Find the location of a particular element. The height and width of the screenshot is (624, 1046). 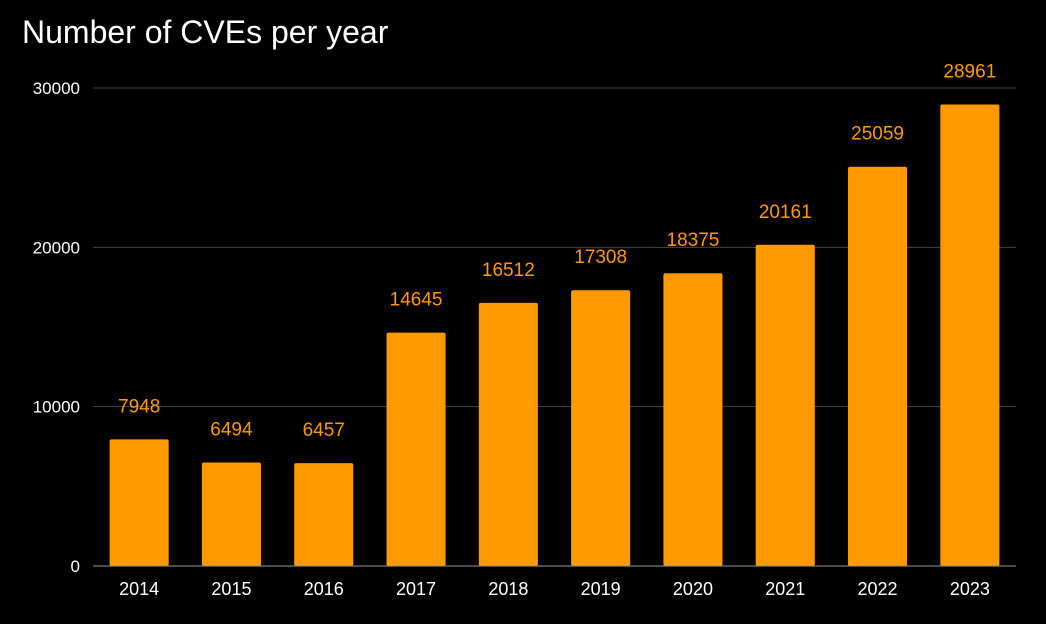

bar-2019 is located at coordinates (601, 428).